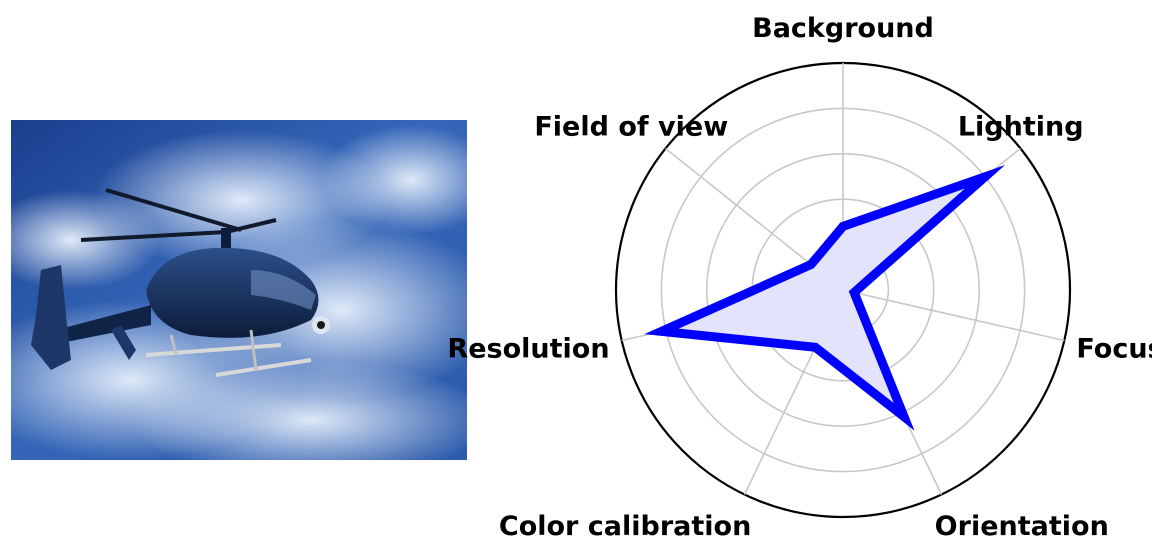  What do you see at coordinates (843, 28) in the screenshot?
I see `axis-label-0: Background` at bounding box center [843, 28].